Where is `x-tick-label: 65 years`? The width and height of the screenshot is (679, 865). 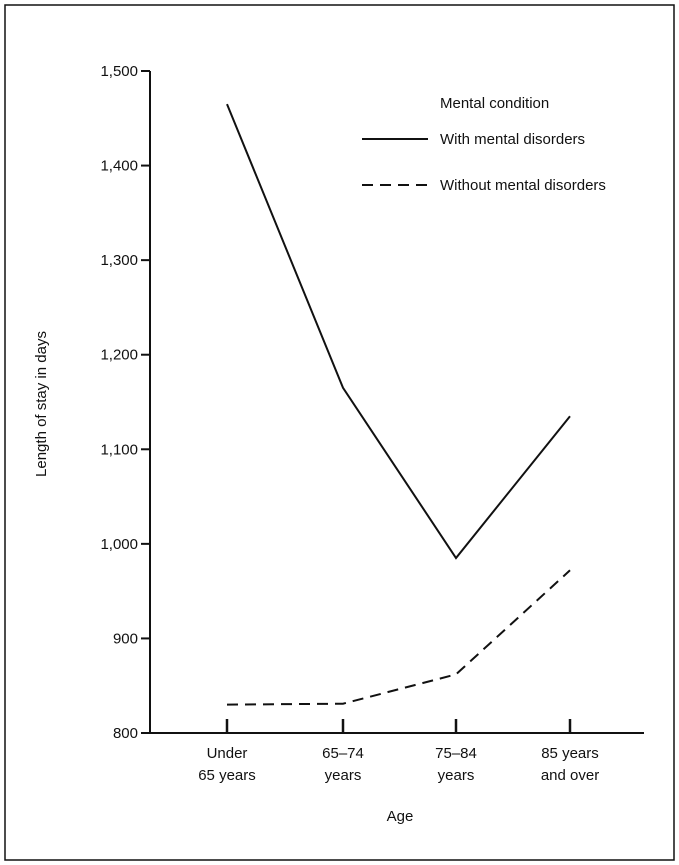 x-tick-label: 65 years is located at coordinates (227, 775).